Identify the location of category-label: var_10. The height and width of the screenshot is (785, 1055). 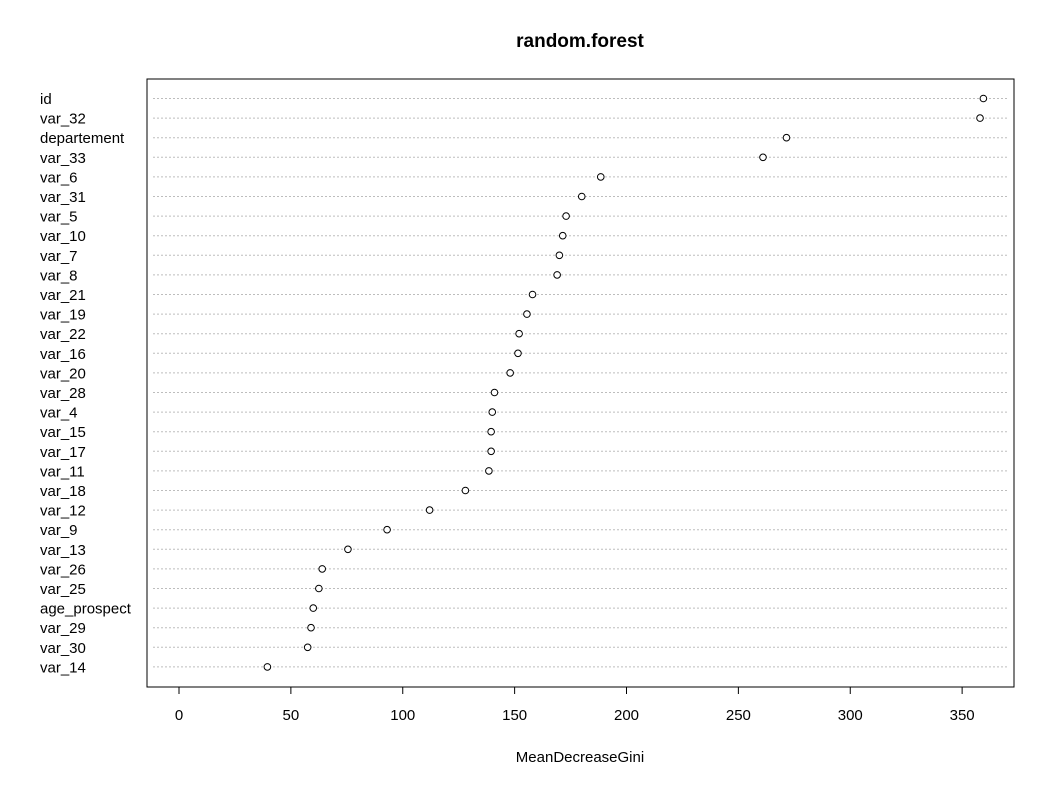
(63, 236).